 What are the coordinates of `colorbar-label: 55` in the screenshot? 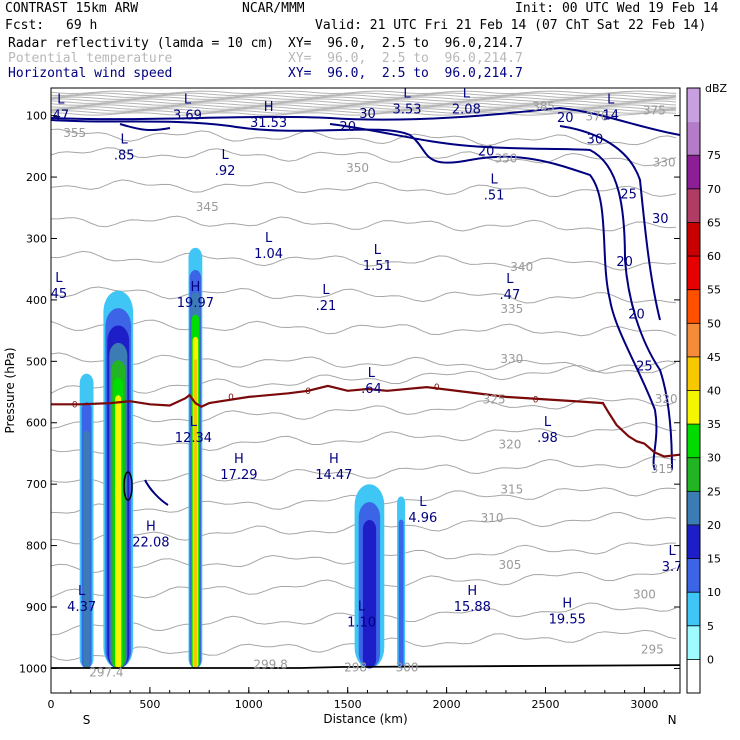 It's located at (714, 290).